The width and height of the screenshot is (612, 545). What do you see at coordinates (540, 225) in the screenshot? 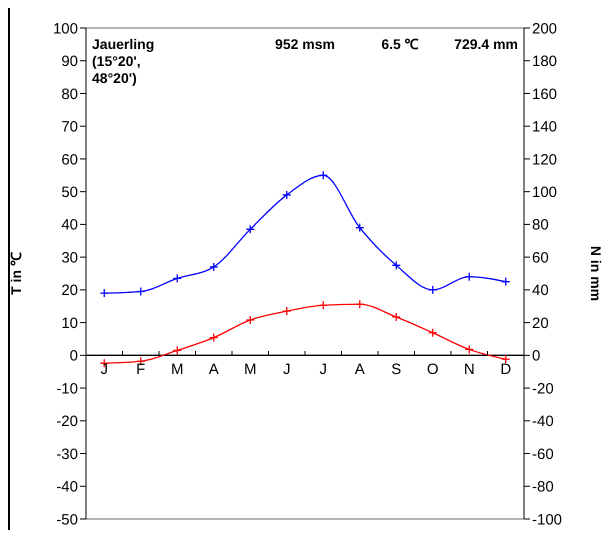
I see `y2-tick-label: 80` at bounding box center [540, 225].